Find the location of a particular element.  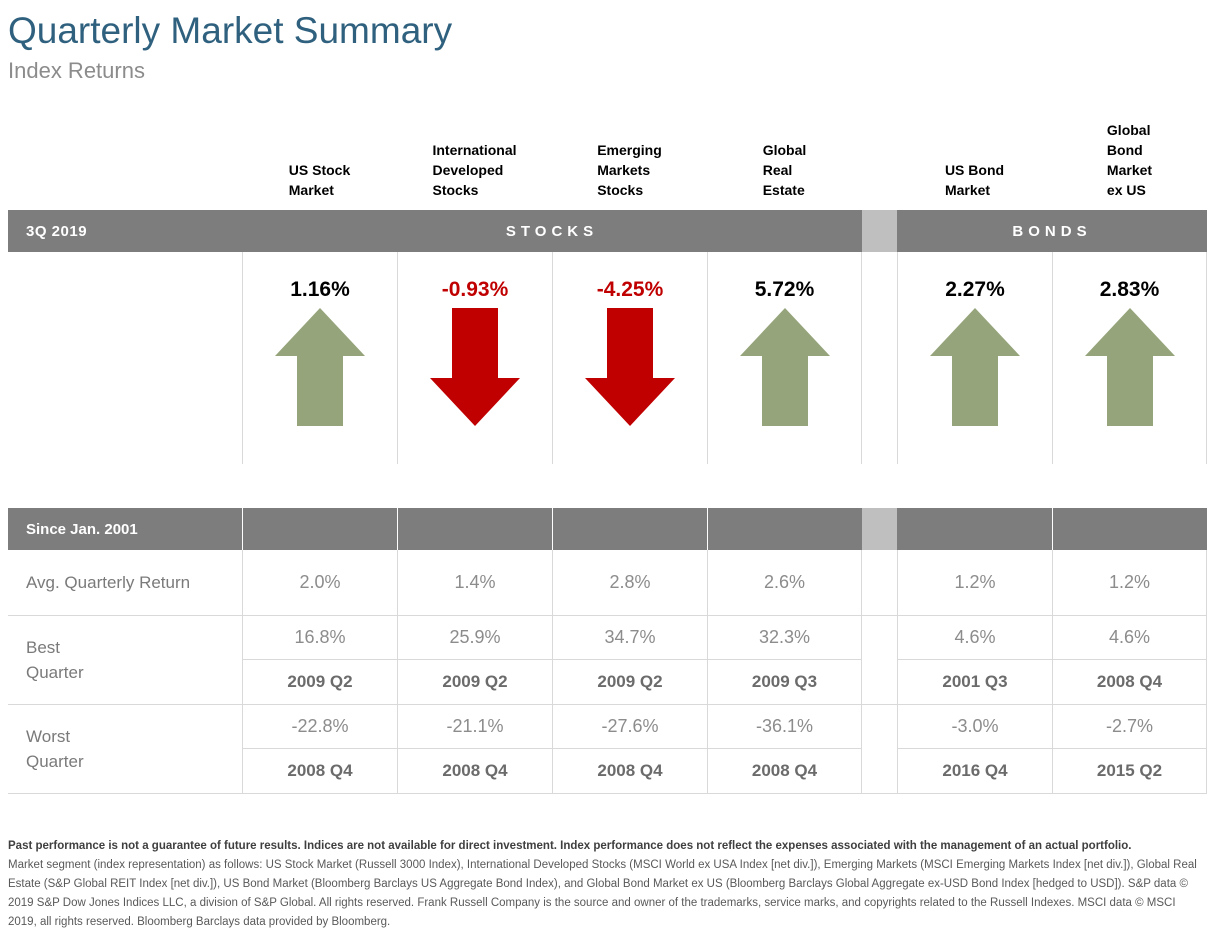

return-value: -0.93% is located at coordinates (475, 289).